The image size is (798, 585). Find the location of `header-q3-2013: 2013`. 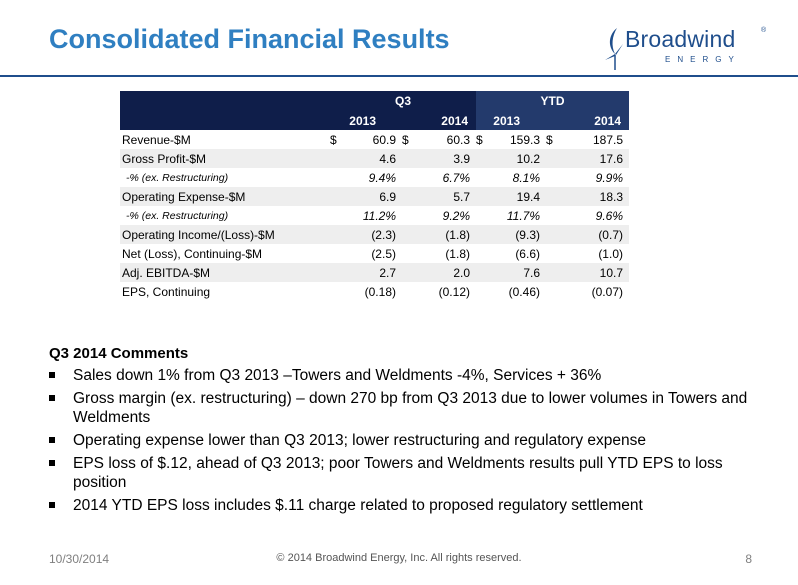

header-q3-2013: 2013 is located at coordinates (366, 120).